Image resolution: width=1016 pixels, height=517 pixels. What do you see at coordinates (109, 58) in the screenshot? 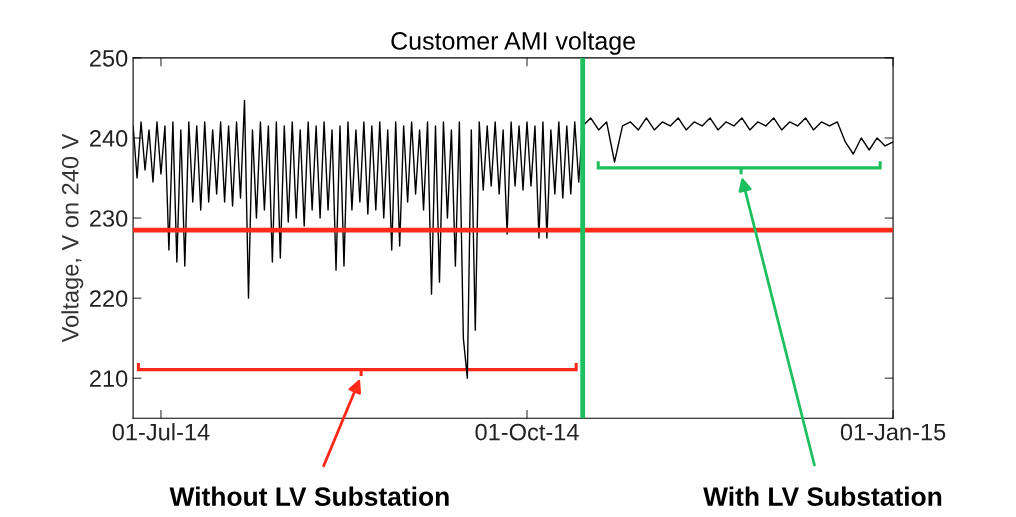
I see `y-tick-label: 250` at bounding box center [109, 58].